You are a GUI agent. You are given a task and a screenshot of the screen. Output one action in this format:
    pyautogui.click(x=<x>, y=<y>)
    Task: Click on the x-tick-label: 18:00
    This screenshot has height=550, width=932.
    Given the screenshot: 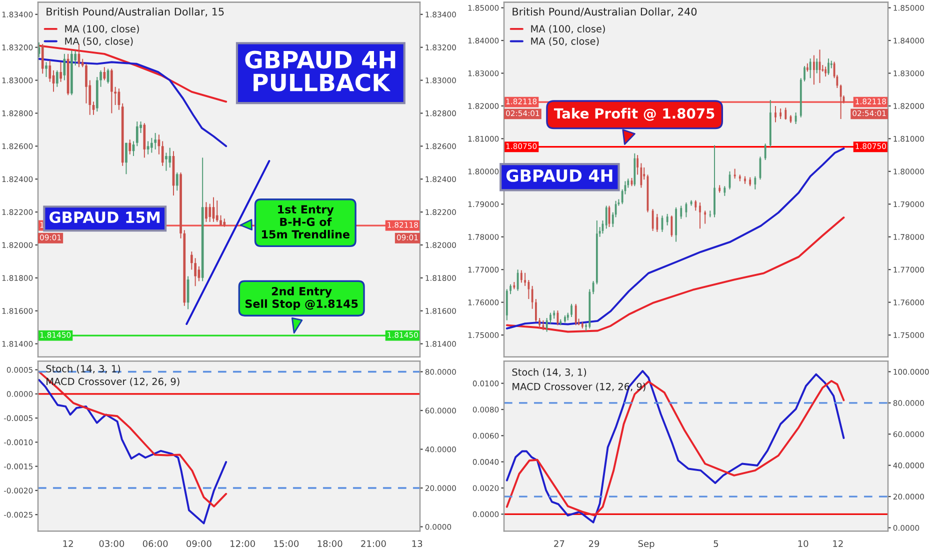 What is the action you would take?
    pyautogui.click(x=330, y=544)
    